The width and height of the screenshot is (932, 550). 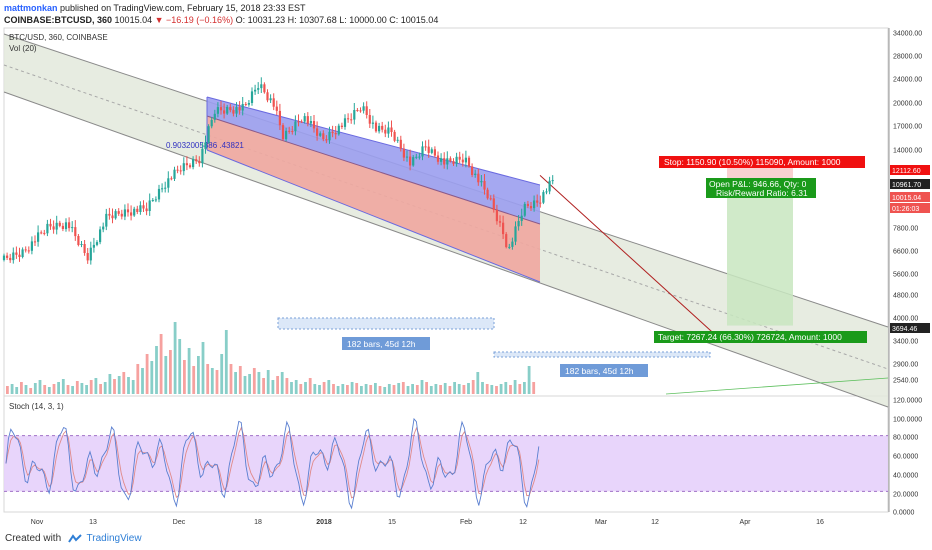 What do you see at coordinates (36, 406) in the screenshot?
I see `stoch-label: Stoch (14, 3, 1)` at bounding box center [36, 406].